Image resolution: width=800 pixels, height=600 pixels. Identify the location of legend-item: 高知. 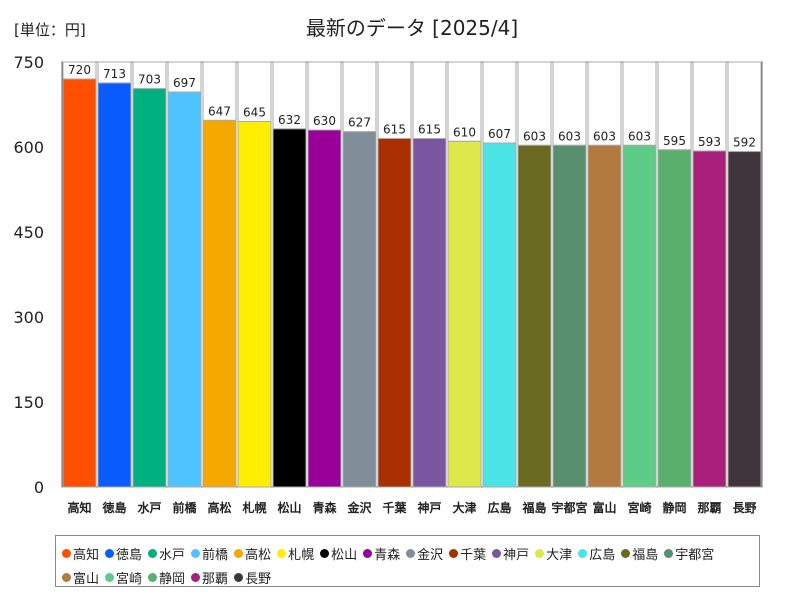
(80, 553).